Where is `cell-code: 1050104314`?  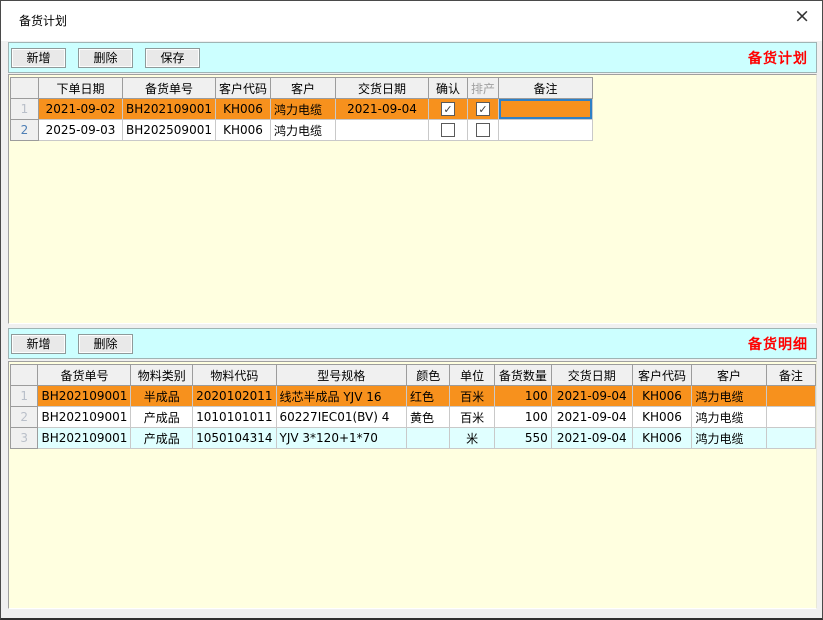
cell-code: 1050104314 is located at coordinates (234, 438).